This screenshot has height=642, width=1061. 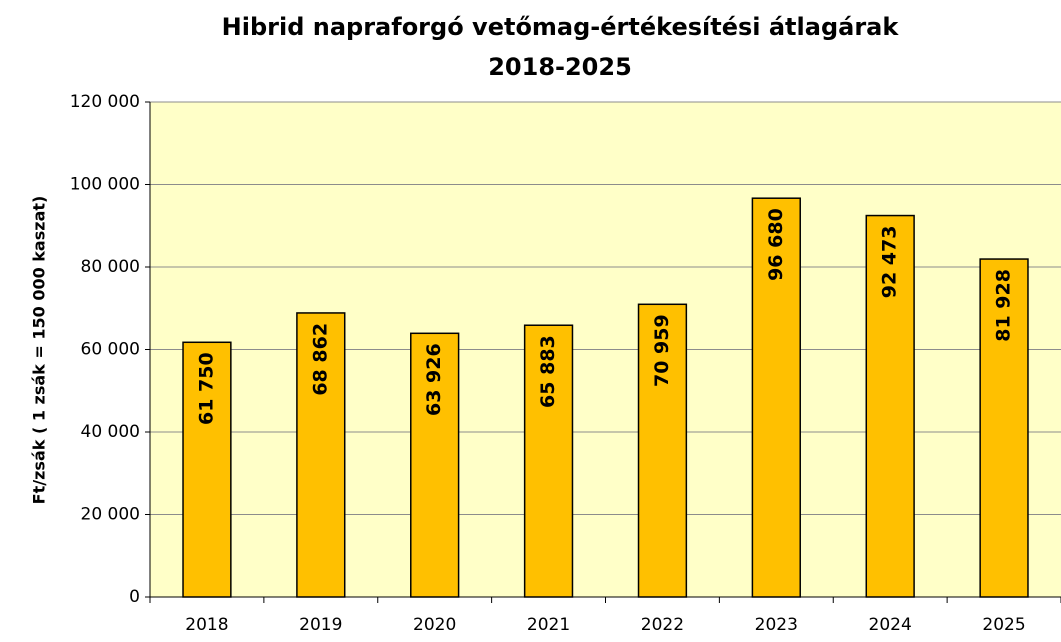 I want to click on y-tick-label: 80 000, so click(x=110, y=267).